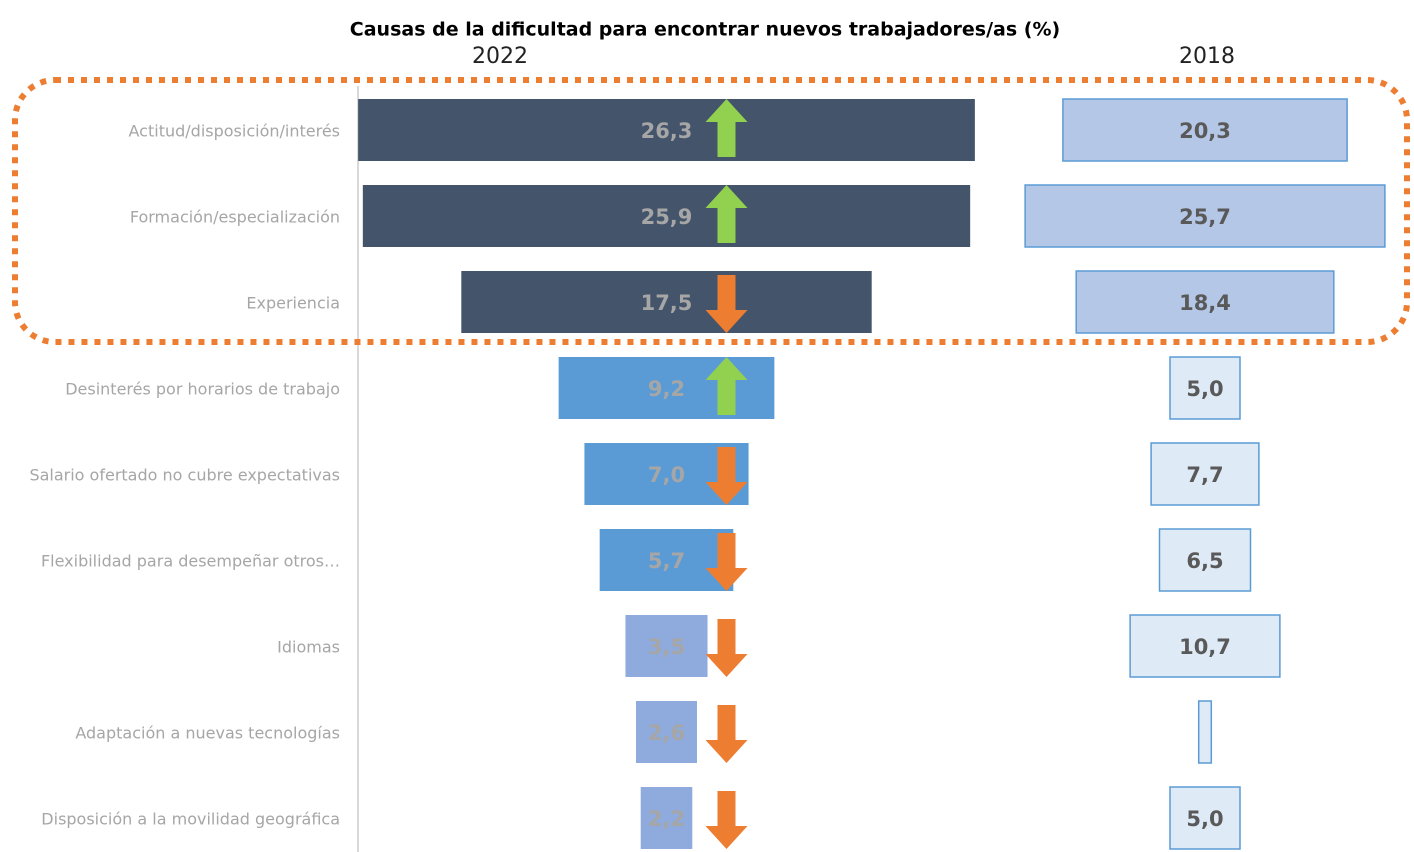 This screenshot has width=1414, height=852. What do you see at coordinates (293, 303) in the screenshot?
I see `category-label: Experiencia` at bounding box center [293, 303].